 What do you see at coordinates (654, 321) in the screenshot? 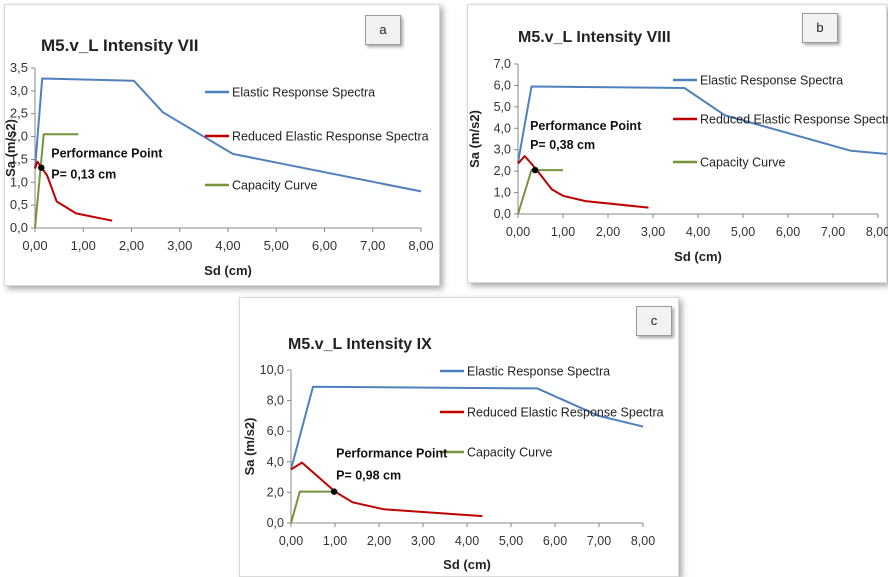
I see `panel-badge-c: c` at bounding box center [654, 321].